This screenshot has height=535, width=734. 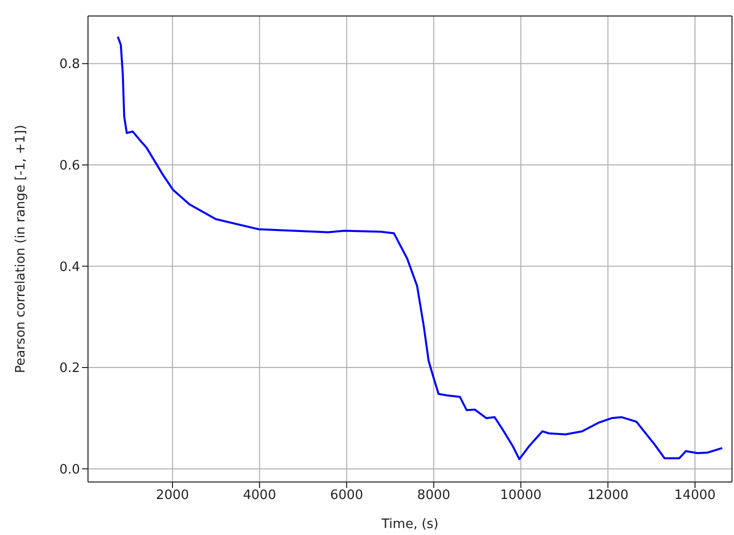 What do you see at coordinates (433, 496) in the screenshot?
I see `x-tick-label: 8000` at bounding box center [433, 496].